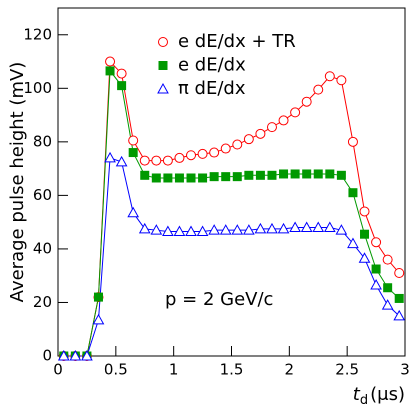 This screenshot has height=408, width=415. I want to click on y-axis-label: Average pulse height (mV), so click(17, 182).